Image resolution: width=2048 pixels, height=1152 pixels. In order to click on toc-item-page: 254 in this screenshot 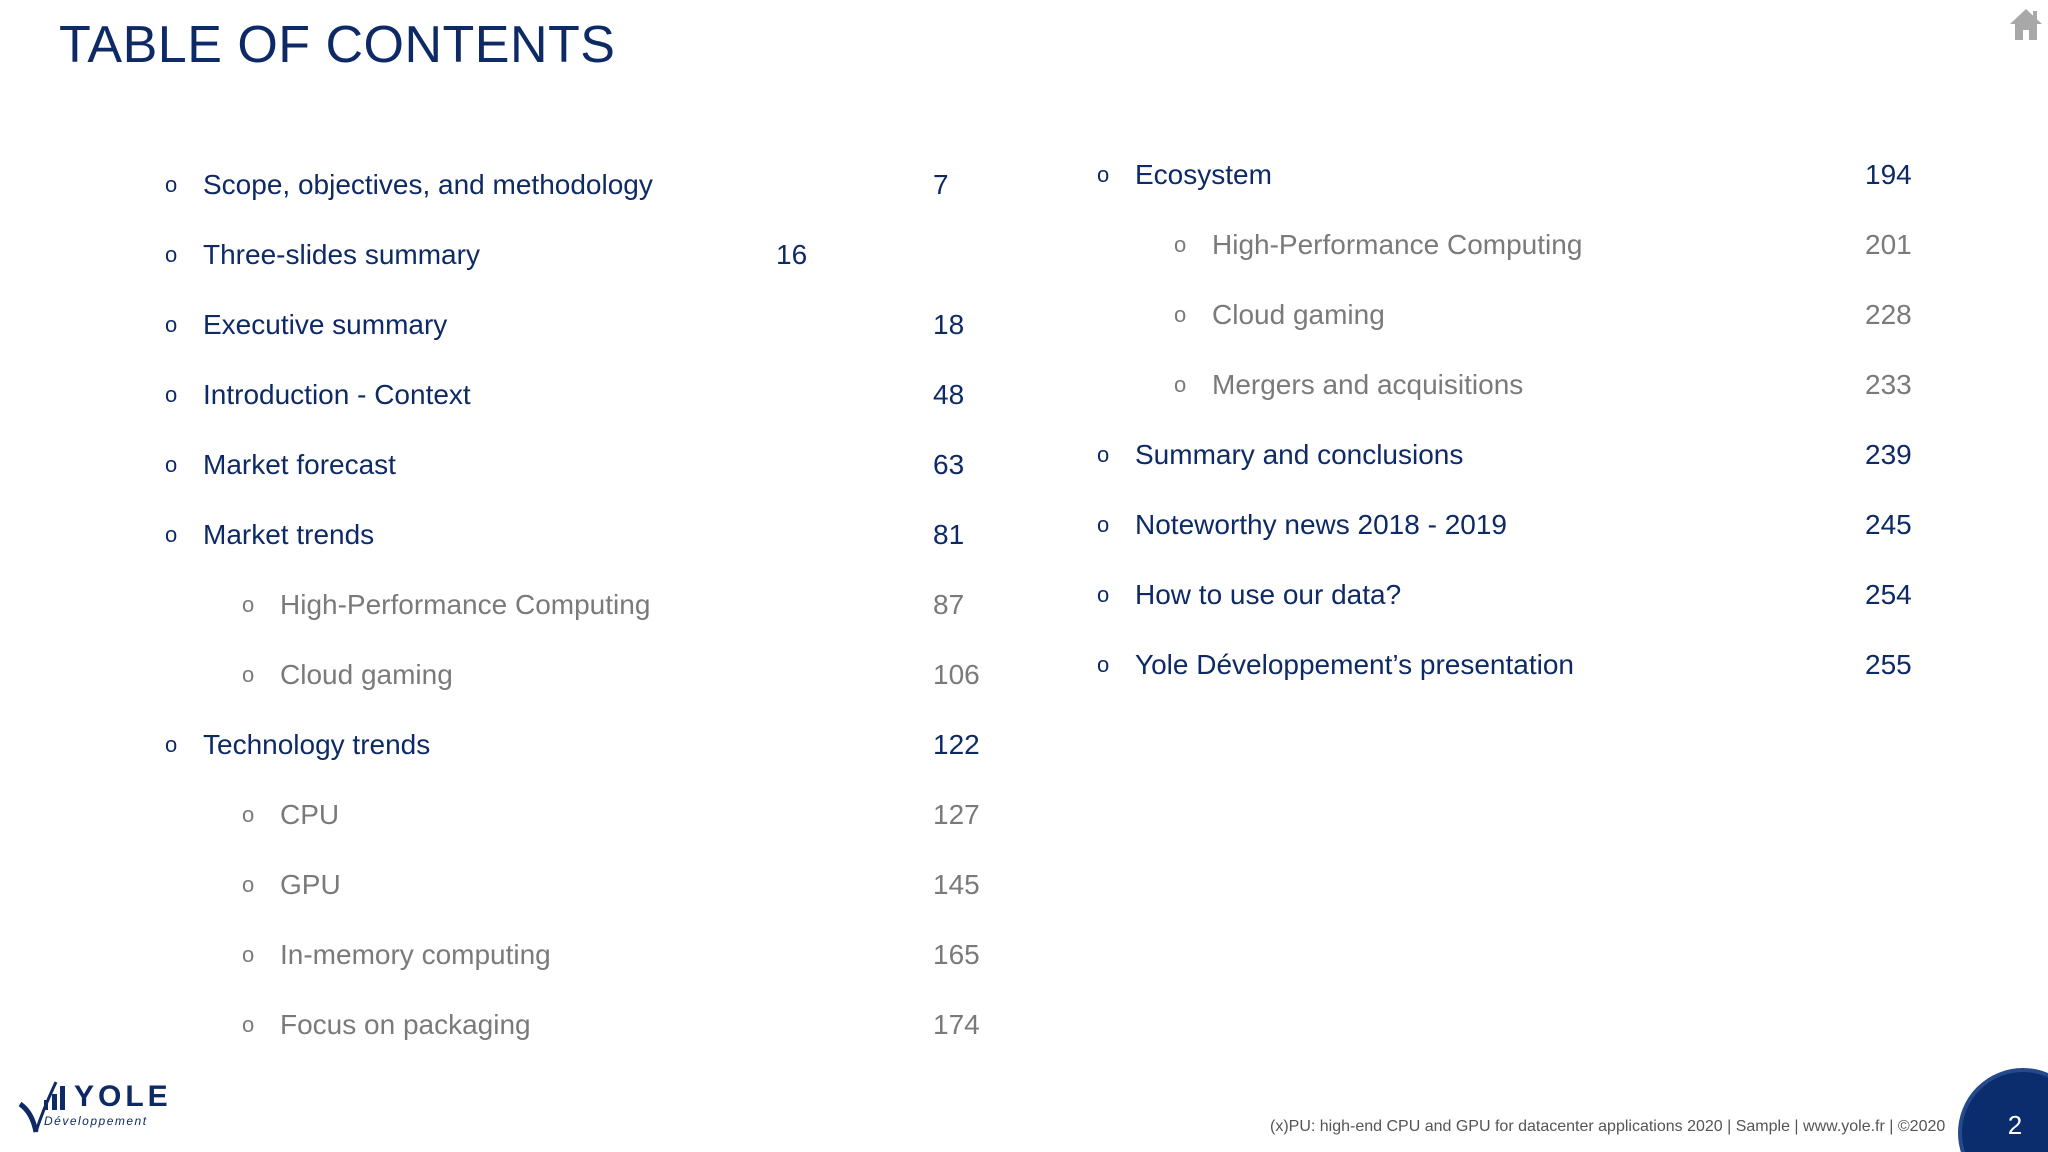, I will do `click(1888, 594)`.